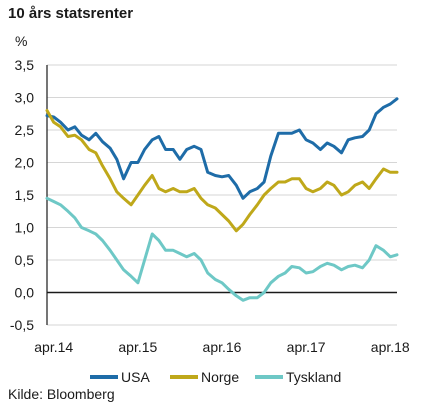 The height and width of the screenshot is (413, 426). I want to click on y-tick-label: 0,0, so click(25, 293).